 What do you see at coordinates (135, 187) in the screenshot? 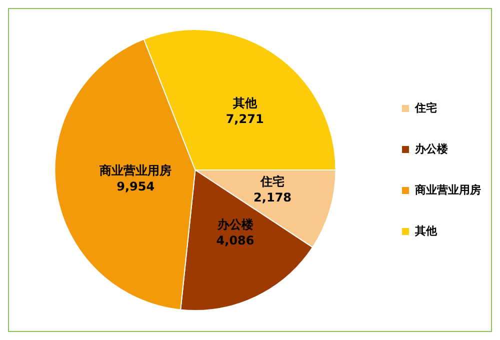
I see `data-label: 9,954` at bounding box center [135, 187].